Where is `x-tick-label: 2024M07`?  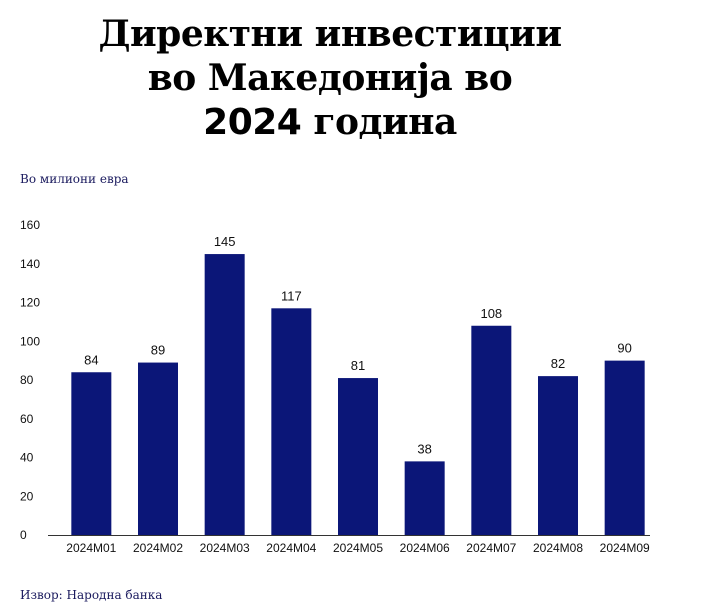 x-tick-label: 2024M07 is located at coordinates (491, 548).